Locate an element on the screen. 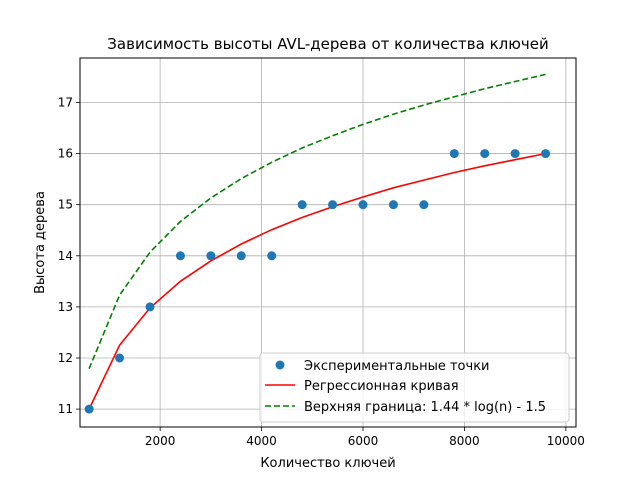 This screenshot has width=640, height=480. x-tick-label: 10000 is located at coordinates (566, 441).